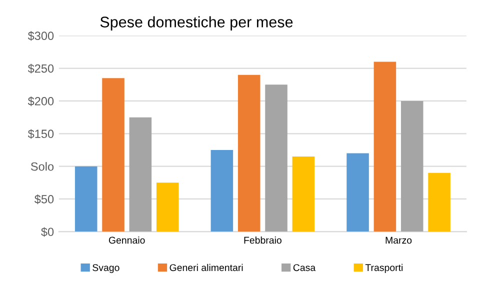 This screenshot has height=297, width=491. What do you see at coordinates (196, 23) in the screenshot?
I see `chart-title: Spese domestiche per mese` at bounding box center [196, 23].